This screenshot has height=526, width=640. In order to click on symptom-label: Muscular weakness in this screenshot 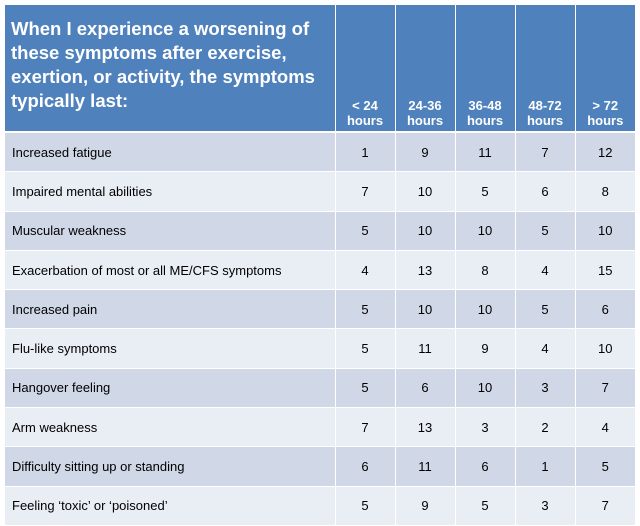, I will do `click(170, 231)`.